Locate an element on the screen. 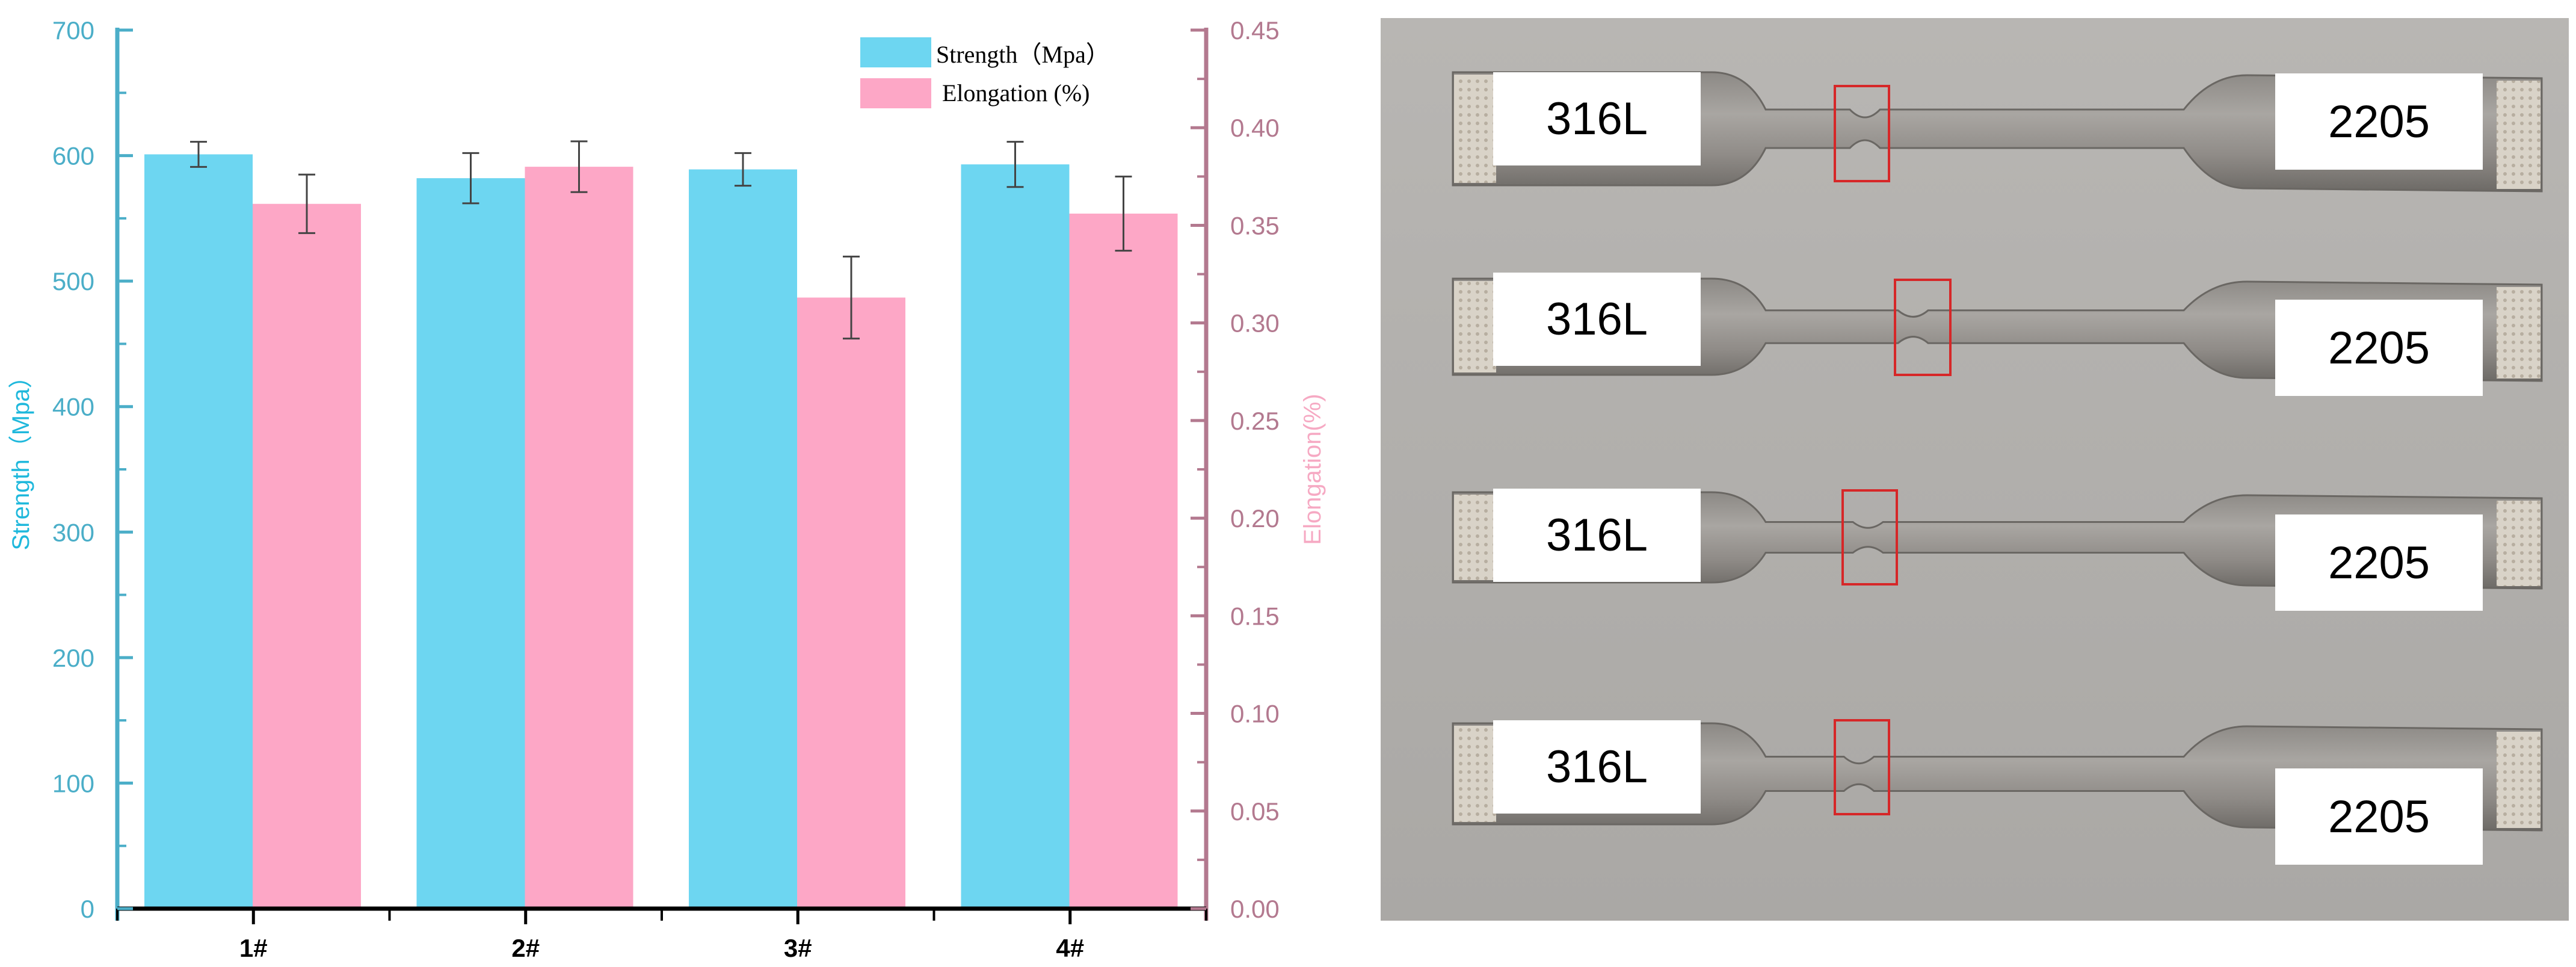 Image resolution: width=2576 pixels, height=967 pixels. y2-tick-label: 0.10 is located at coordinates (1255, 714).